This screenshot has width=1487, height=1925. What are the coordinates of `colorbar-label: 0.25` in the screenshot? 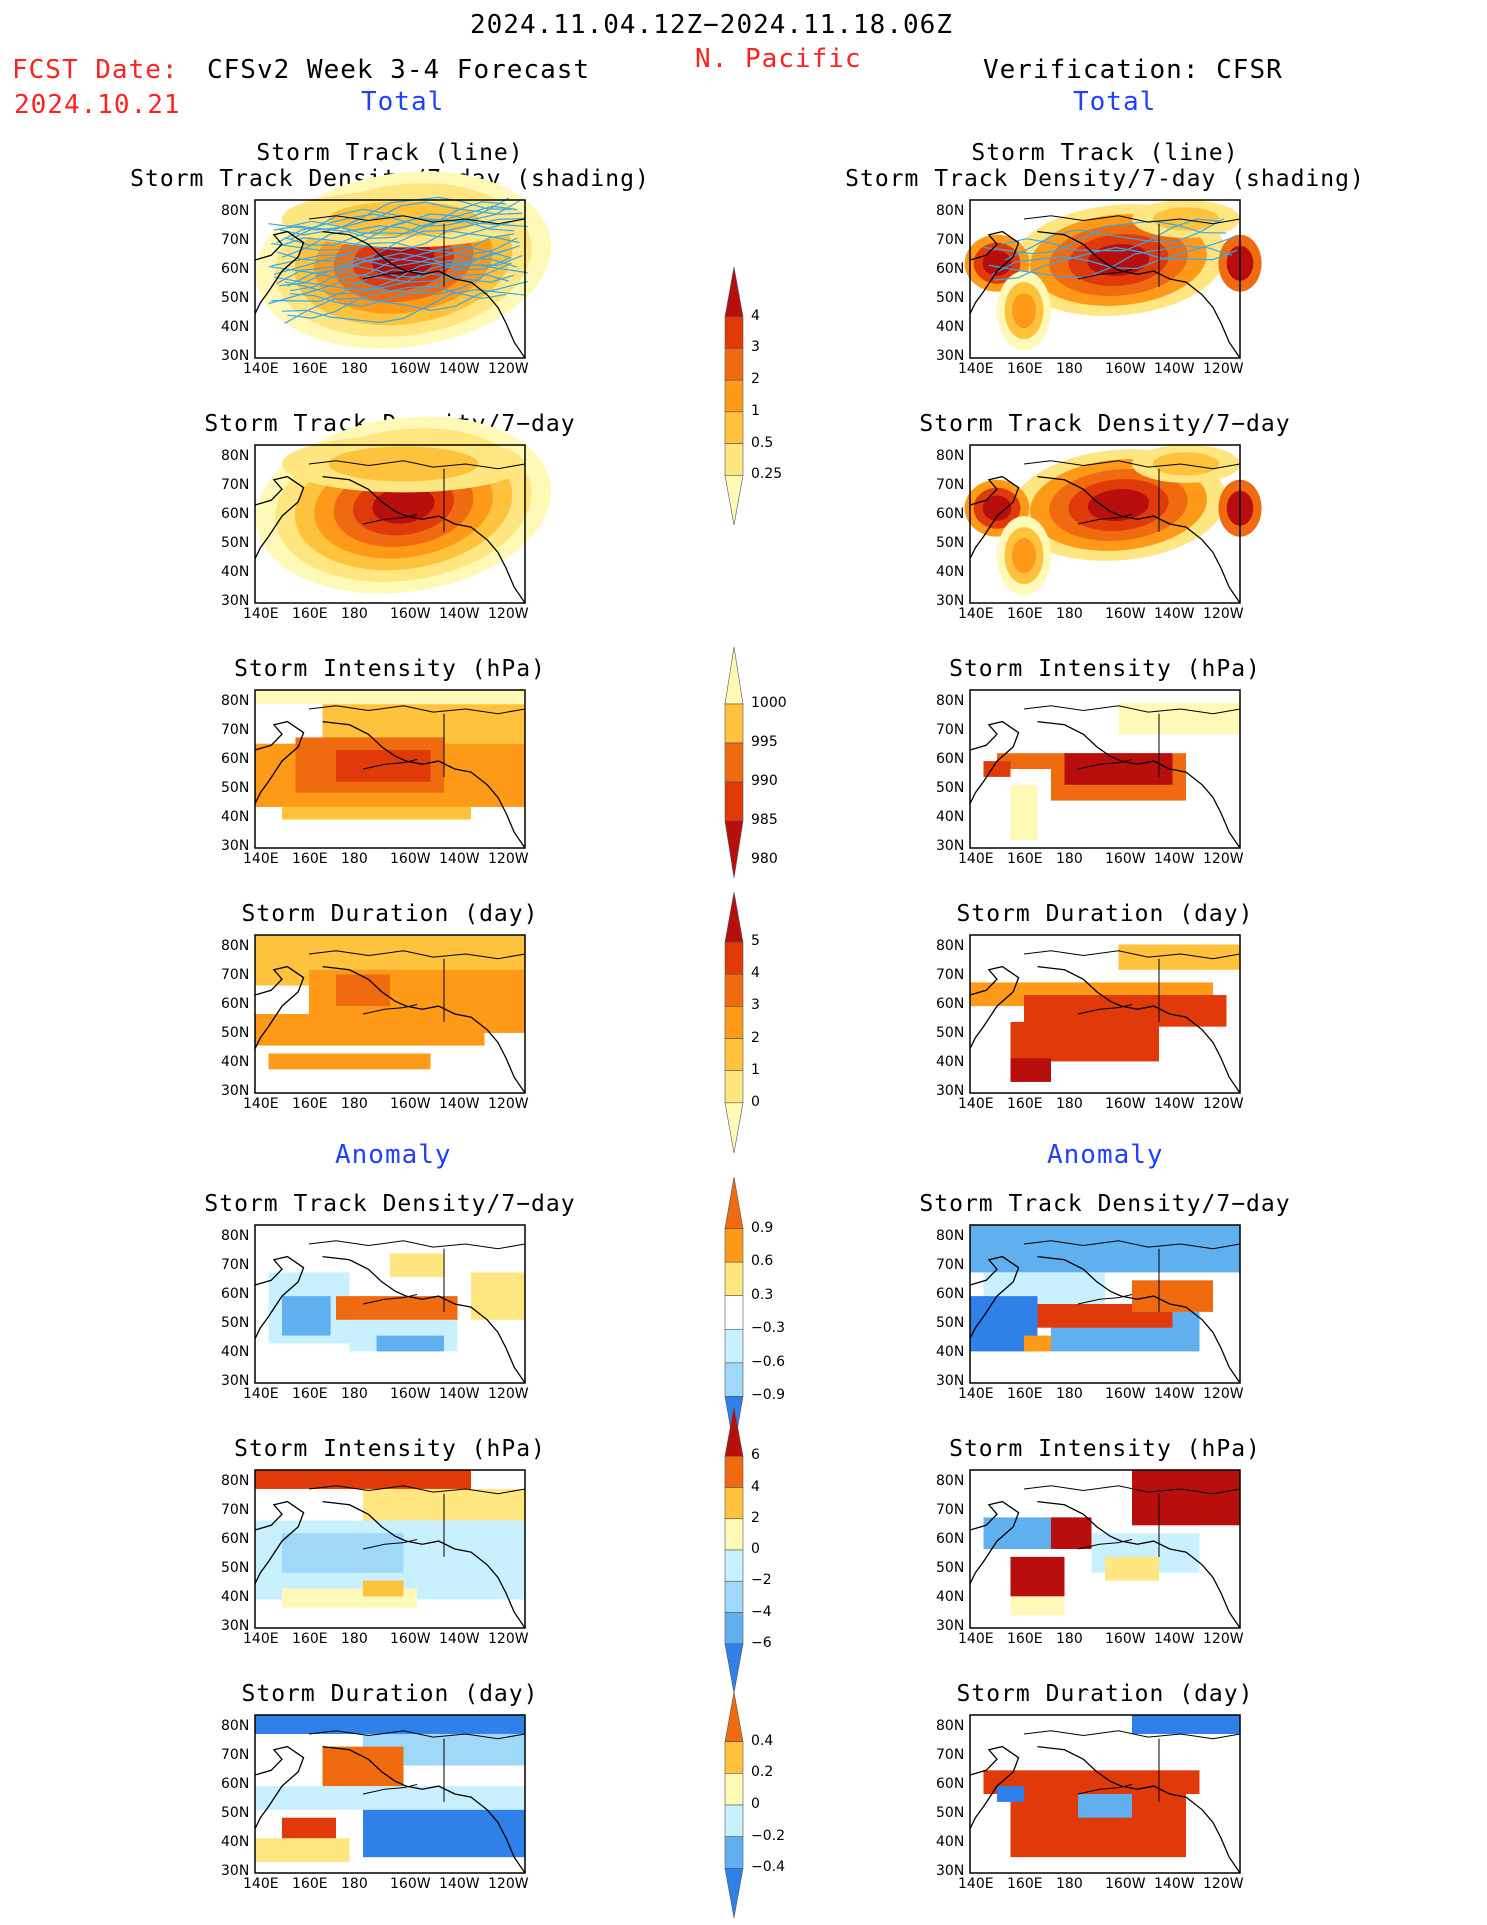 It's located at (767, 474).